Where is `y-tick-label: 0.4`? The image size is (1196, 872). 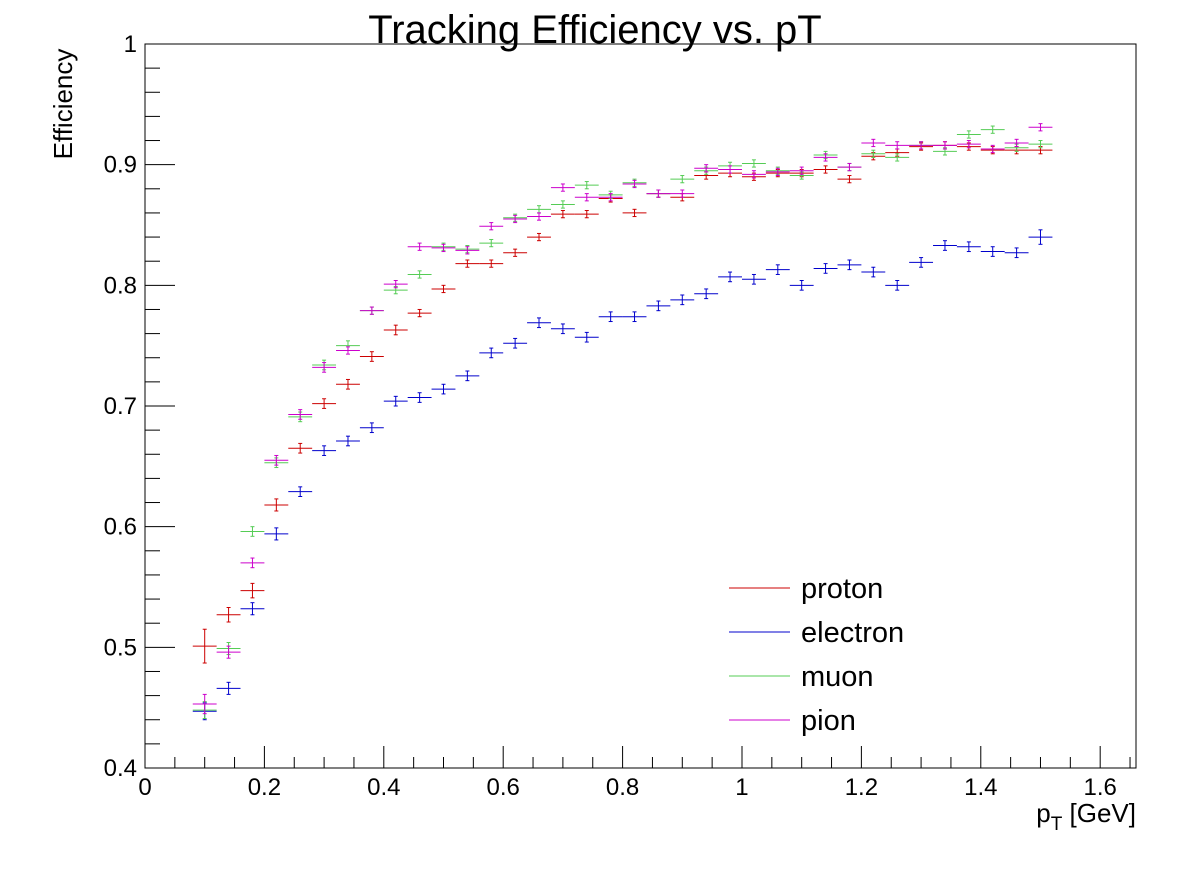
y-tick-label: 0.4 is located at coordinates (120, 768).